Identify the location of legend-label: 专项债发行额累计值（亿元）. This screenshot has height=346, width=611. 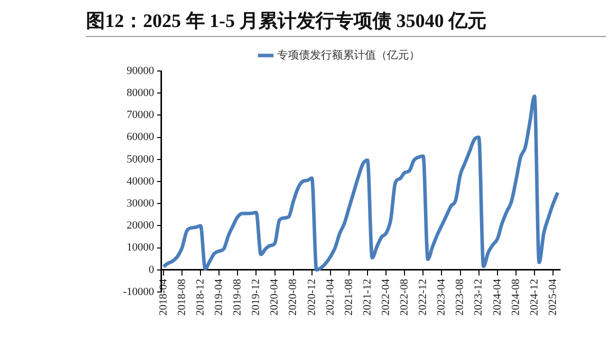
(348, 55).